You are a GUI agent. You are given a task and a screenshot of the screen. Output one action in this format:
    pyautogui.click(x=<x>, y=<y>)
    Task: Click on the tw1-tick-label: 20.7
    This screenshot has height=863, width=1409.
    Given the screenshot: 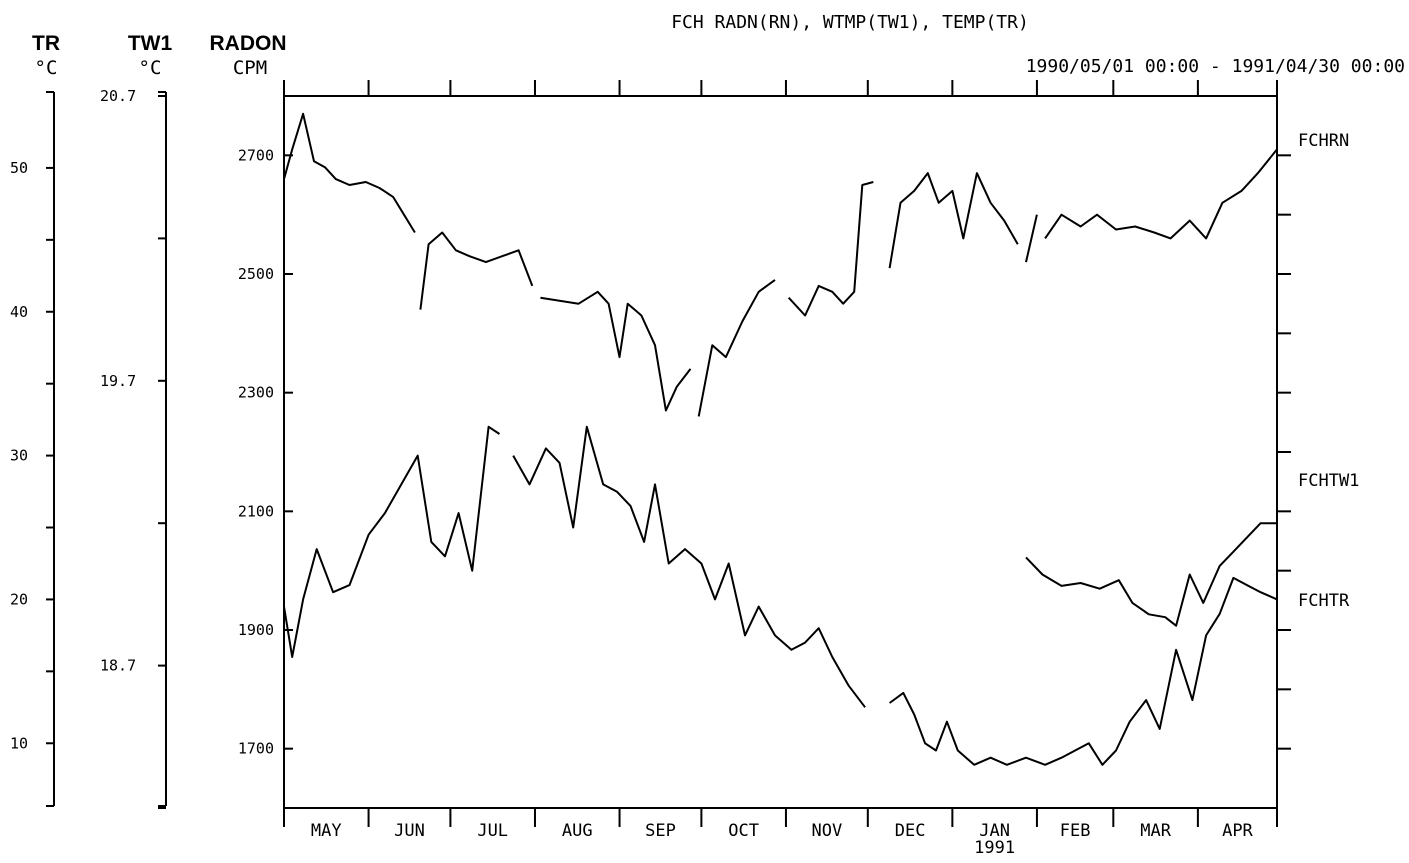 What is the action you would take?
    pyautogui.click(x=118, y=96)
    